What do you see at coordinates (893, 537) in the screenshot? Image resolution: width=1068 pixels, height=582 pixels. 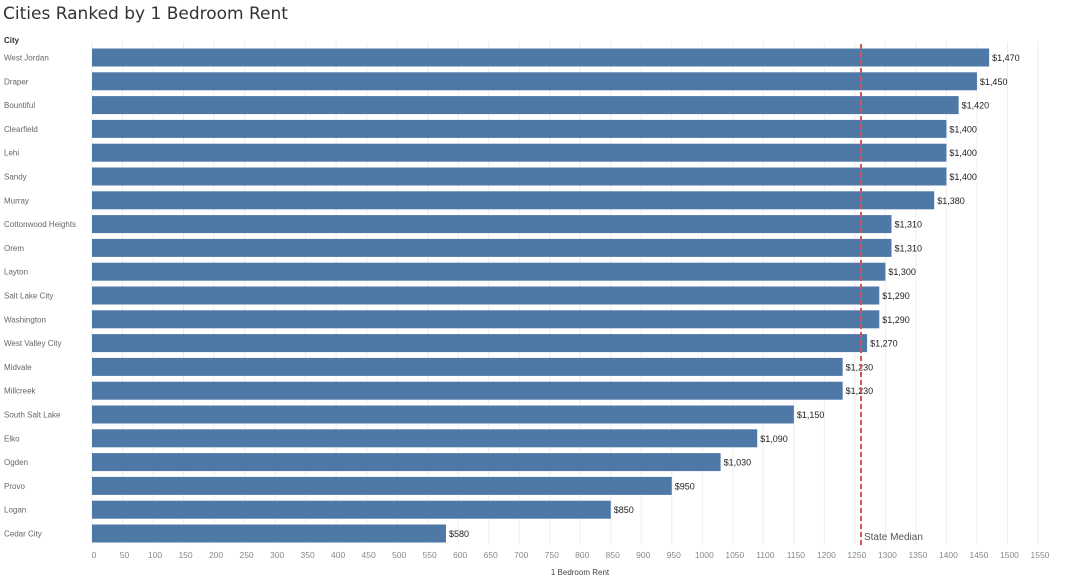 I see `median-label: State Median` at bounding box center [893, 537].